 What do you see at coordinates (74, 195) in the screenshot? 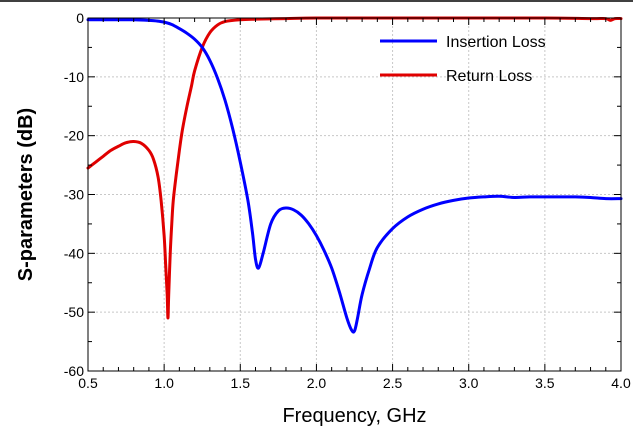
I see `y-tick-label: -30` at bounding box center [74, 195].